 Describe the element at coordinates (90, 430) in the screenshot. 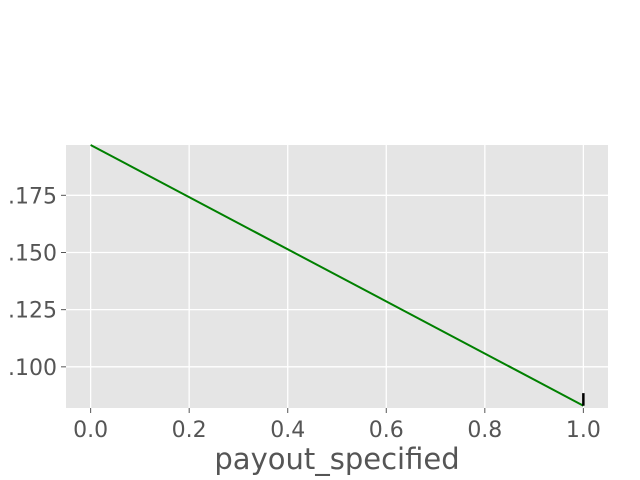

I see `x-tick-label: 0.0` at that location.